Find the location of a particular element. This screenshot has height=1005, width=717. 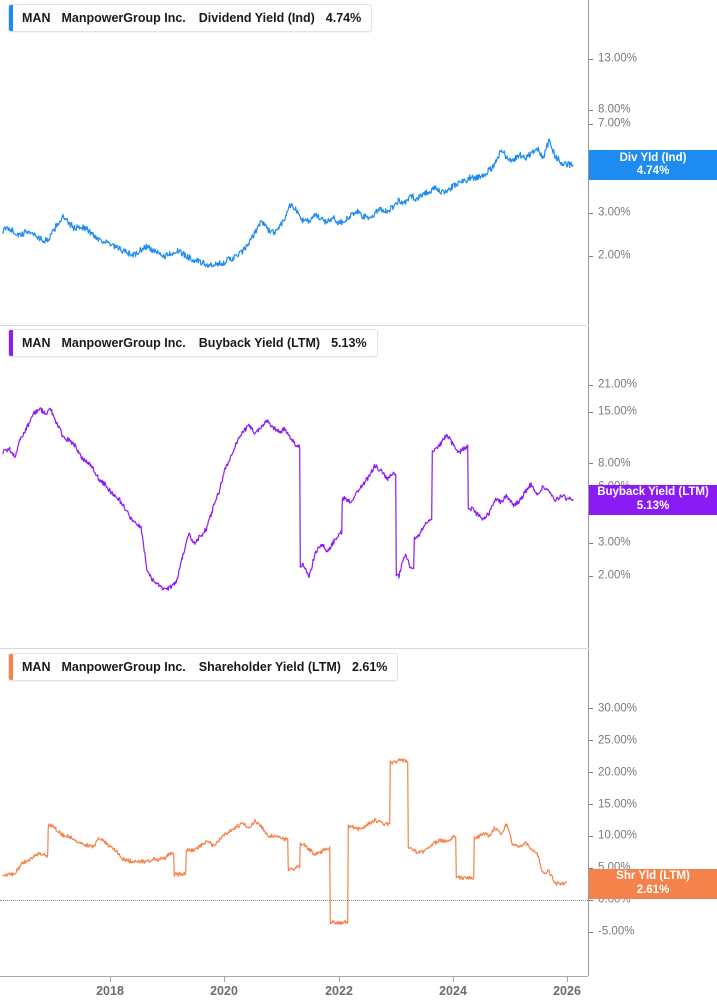

series-line-shr-yld-ltm is located at coordinates (284, 841).